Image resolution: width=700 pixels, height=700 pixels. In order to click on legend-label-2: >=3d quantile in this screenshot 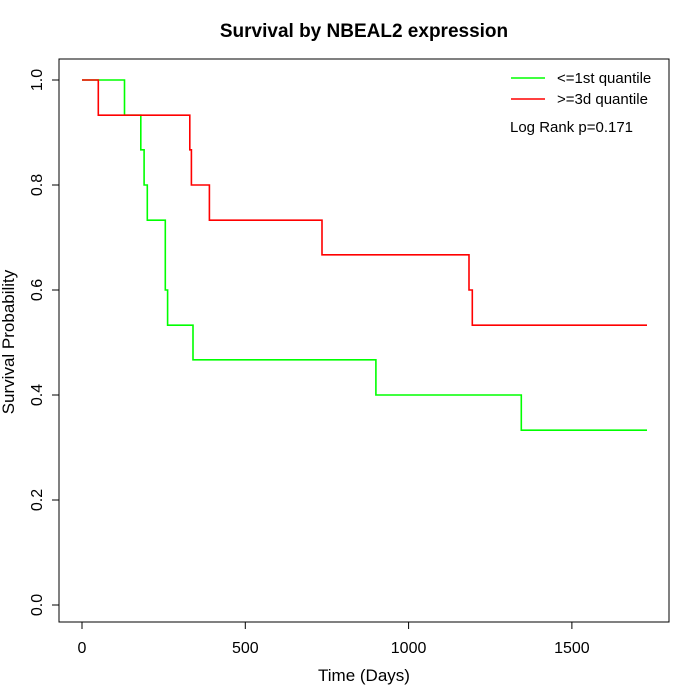, I will do `click(602, 99)`.